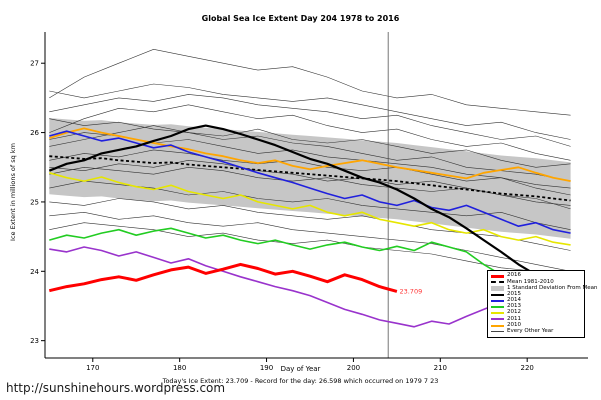  Describe the element at coordinates (536, 301) in the screenshot. I see `legend-item-2014: 2014` at that location.